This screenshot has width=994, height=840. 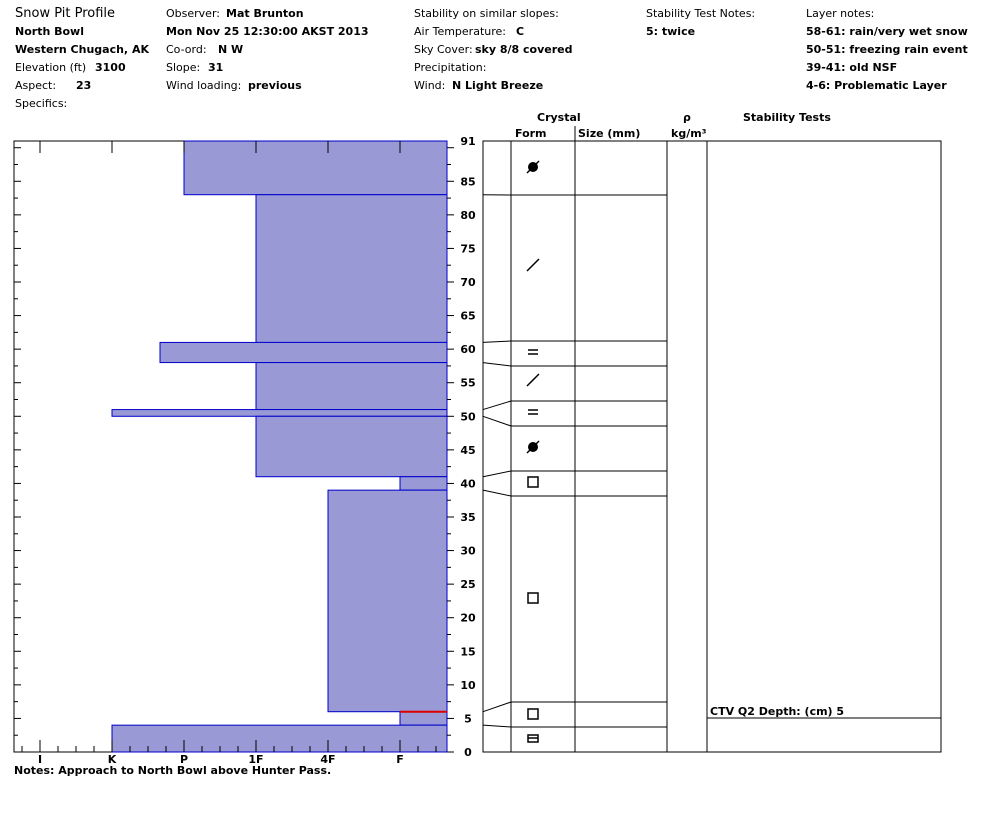 What do you see at coordinates (531, 133) in the screenshot?
I see `form-header: Form` at bounding box center [531, 133].